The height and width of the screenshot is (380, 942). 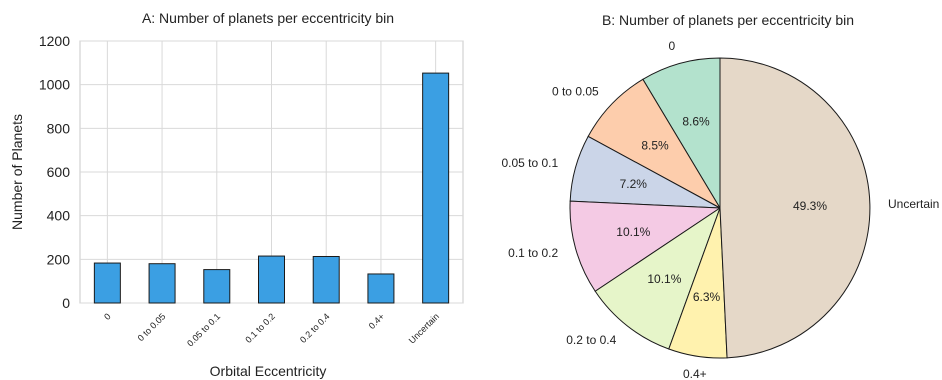 What do you see at coordinates (533, 253) in the screenshot?
I see `pie-category-label: 0.1 to 0.2` at bounding box center [533, 253].